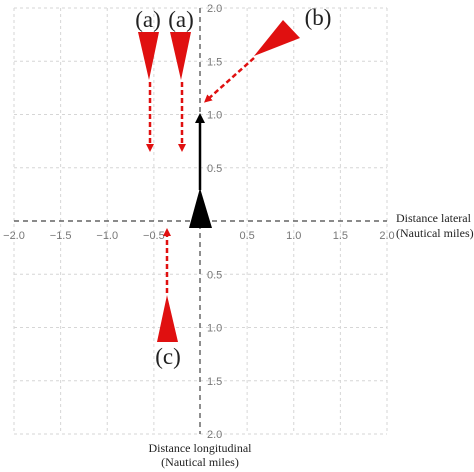 This screenshot has height=472, width=474. What do you see at coordinates (180, 56) in the screenshot?
I see `intruder-a2` at bounding box center [180, 56].